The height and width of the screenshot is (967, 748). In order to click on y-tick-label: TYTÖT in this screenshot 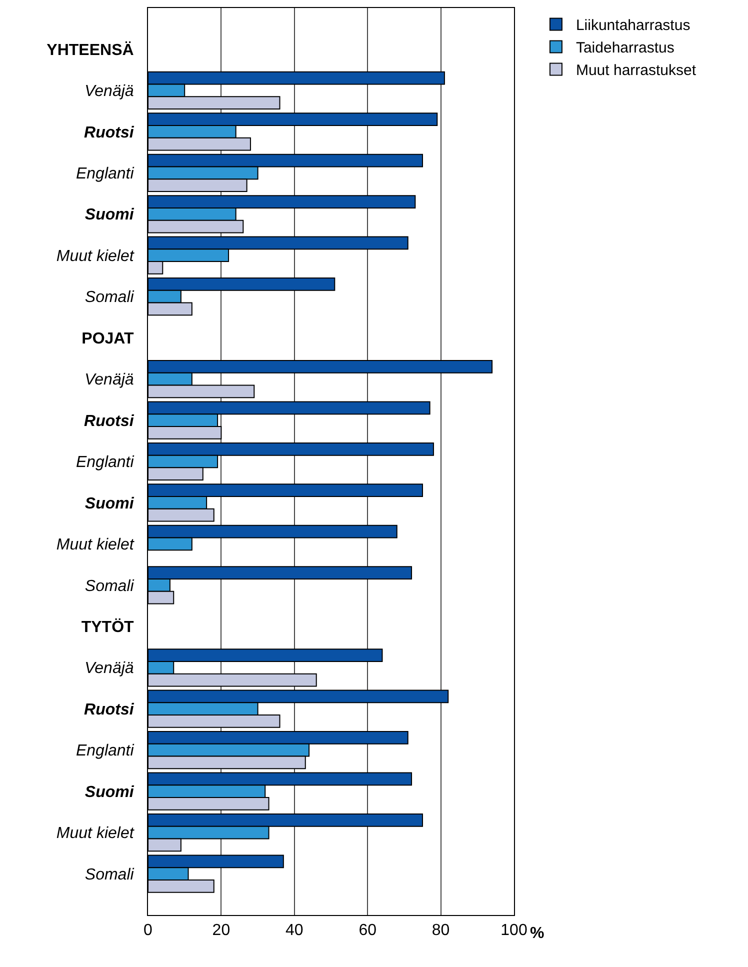, I will do `click(107, 627)`.